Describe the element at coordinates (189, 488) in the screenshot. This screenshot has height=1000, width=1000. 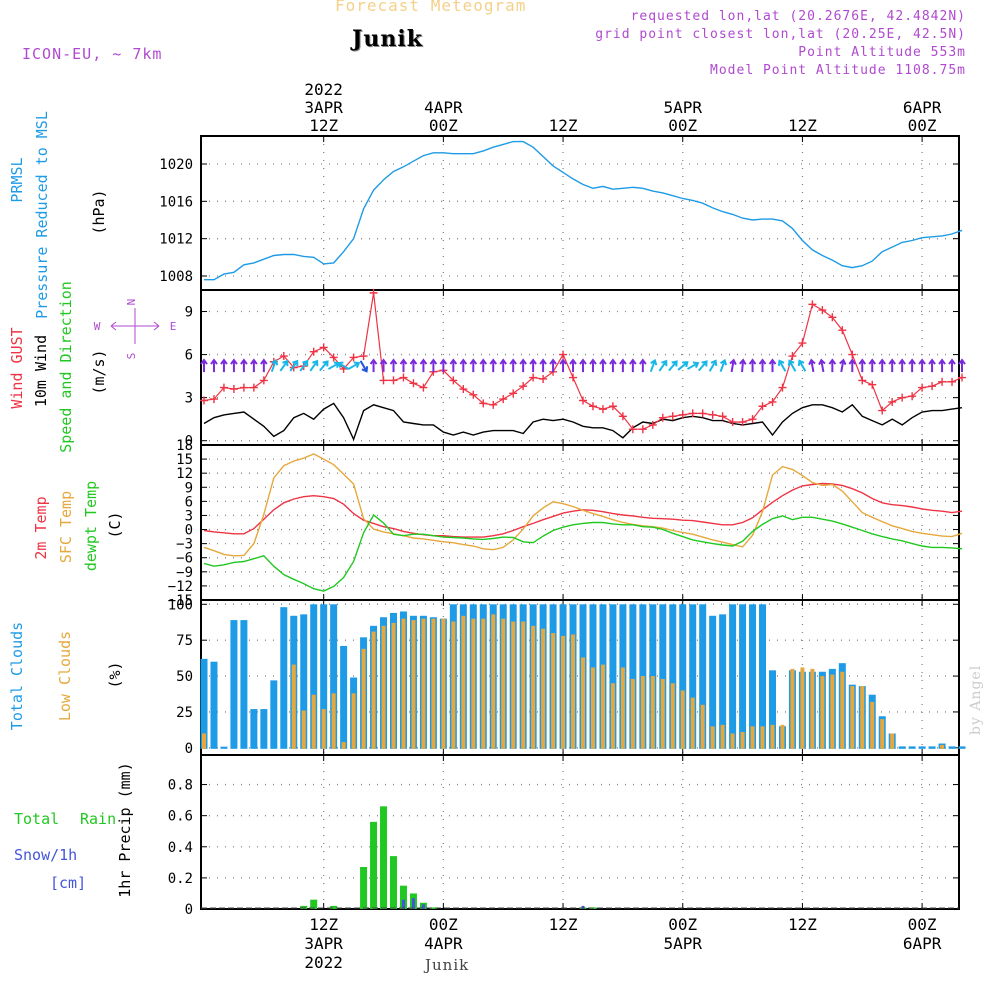
I see `temp-ytick-label: 9` at that location.